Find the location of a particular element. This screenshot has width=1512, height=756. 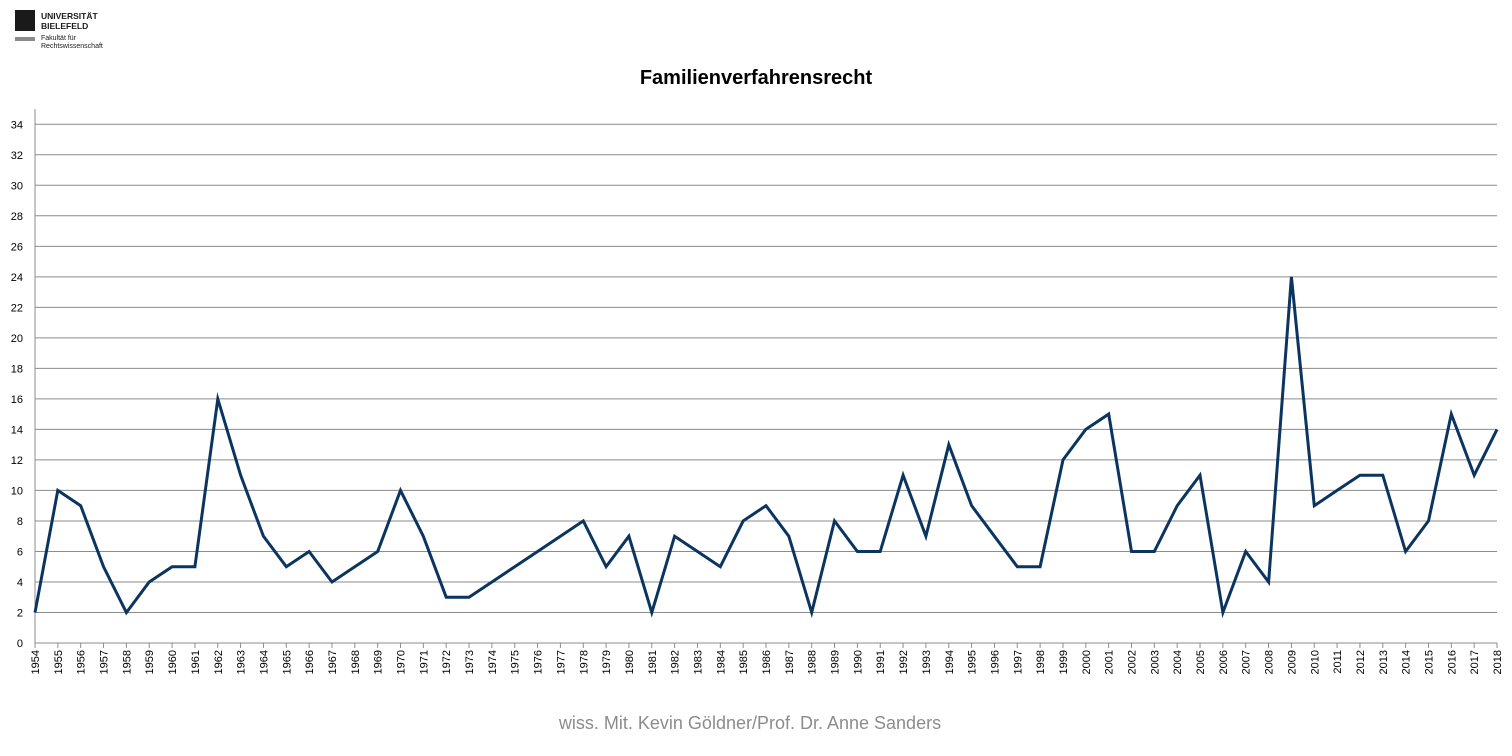

x-tick-label-1993: 1993 is located at coordinates (927, 662).